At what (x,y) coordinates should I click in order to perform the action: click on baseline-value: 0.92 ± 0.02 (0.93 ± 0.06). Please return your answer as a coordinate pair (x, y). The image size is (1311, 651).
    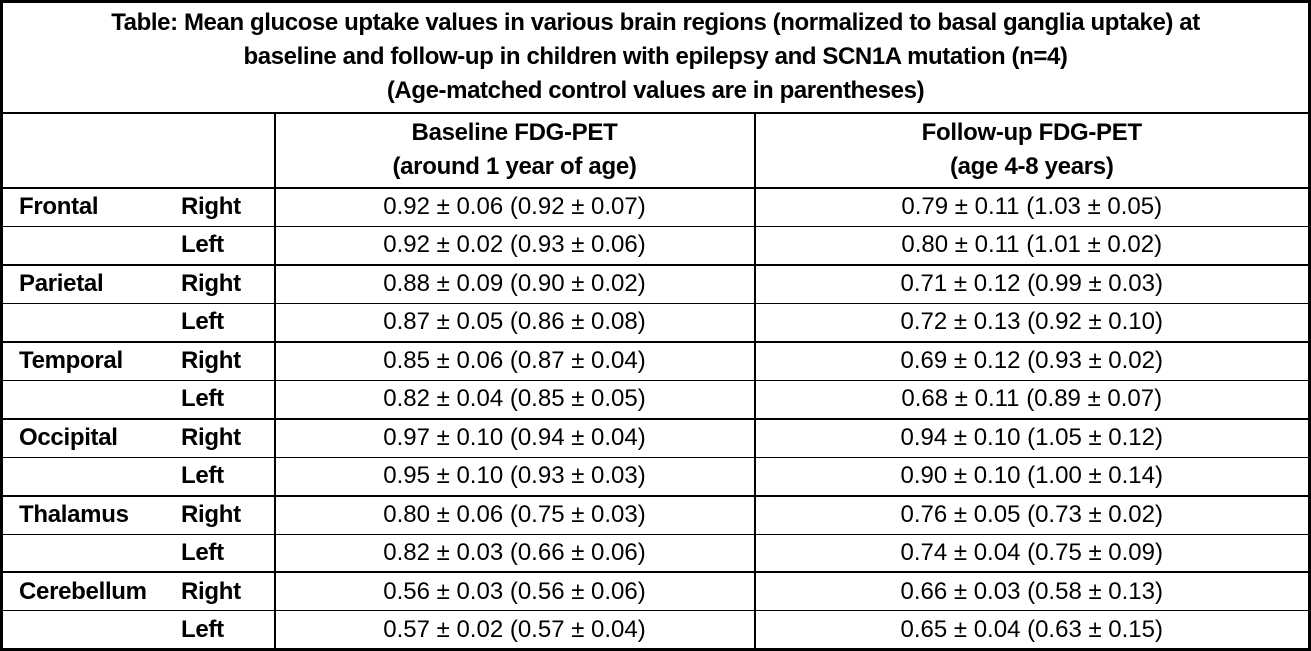
    Looking at the image, I should click on (514, 245).